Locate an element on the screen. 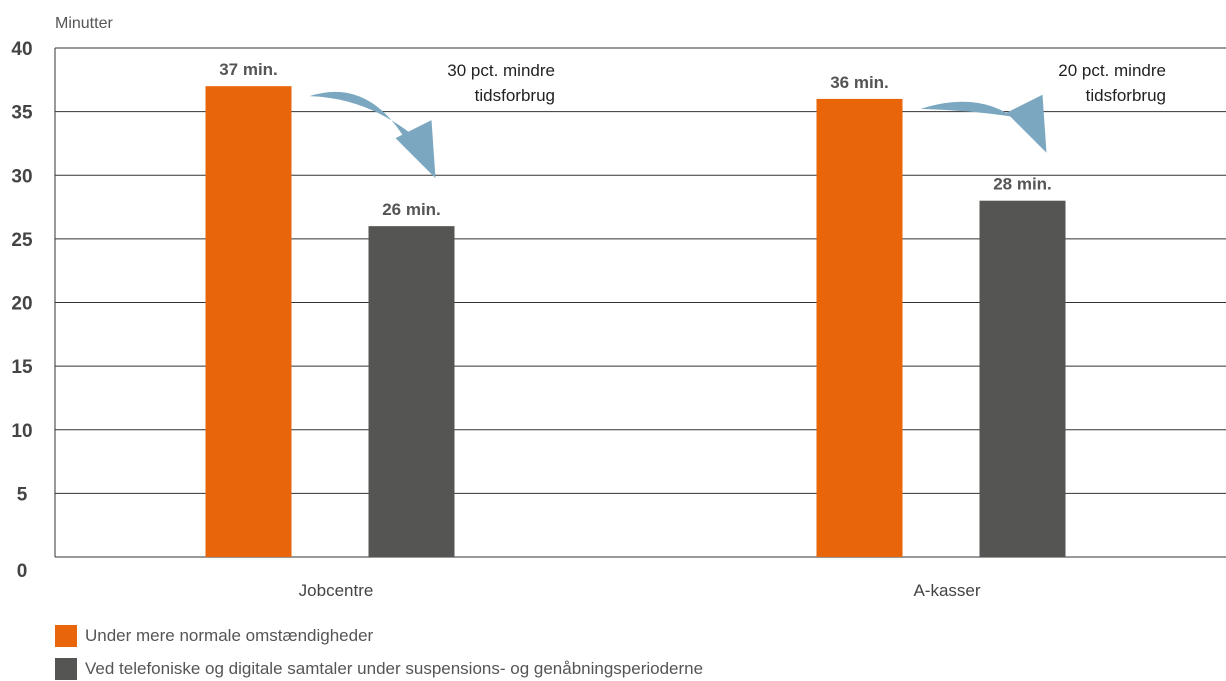  y-tick-label: 20 is located at coordinates (21, 304).